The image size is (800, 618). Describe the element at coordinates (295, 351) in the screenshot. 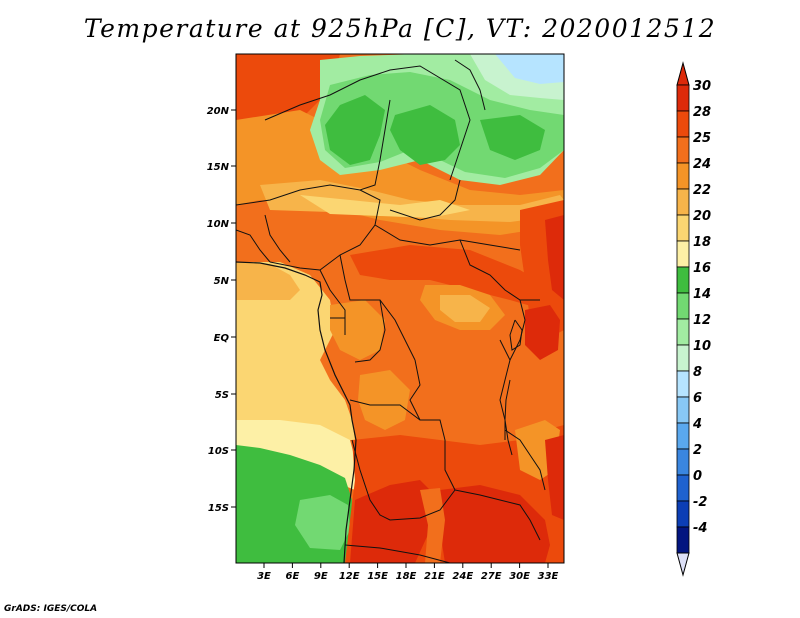

I see `gulf-of-guinea-yellow` at that location.